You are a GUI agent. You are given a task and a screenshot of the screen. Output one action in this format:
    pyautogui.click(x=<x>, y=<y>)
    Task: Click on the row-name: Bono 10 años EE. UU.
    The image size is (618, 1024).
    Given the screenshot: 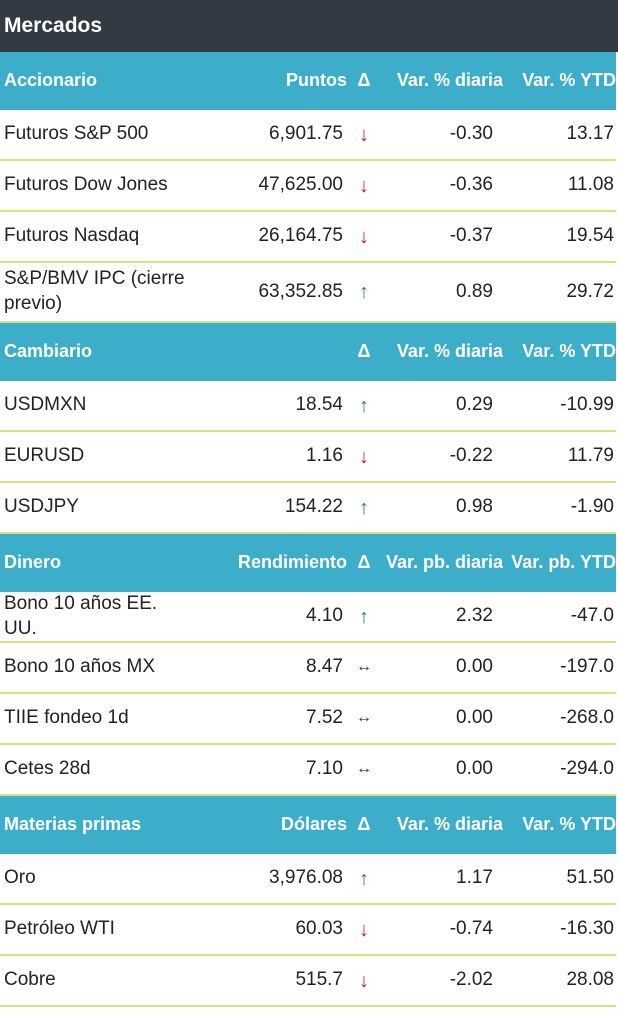 What is the action you would take?
    pyautogui.click(x=97, y=617)
    